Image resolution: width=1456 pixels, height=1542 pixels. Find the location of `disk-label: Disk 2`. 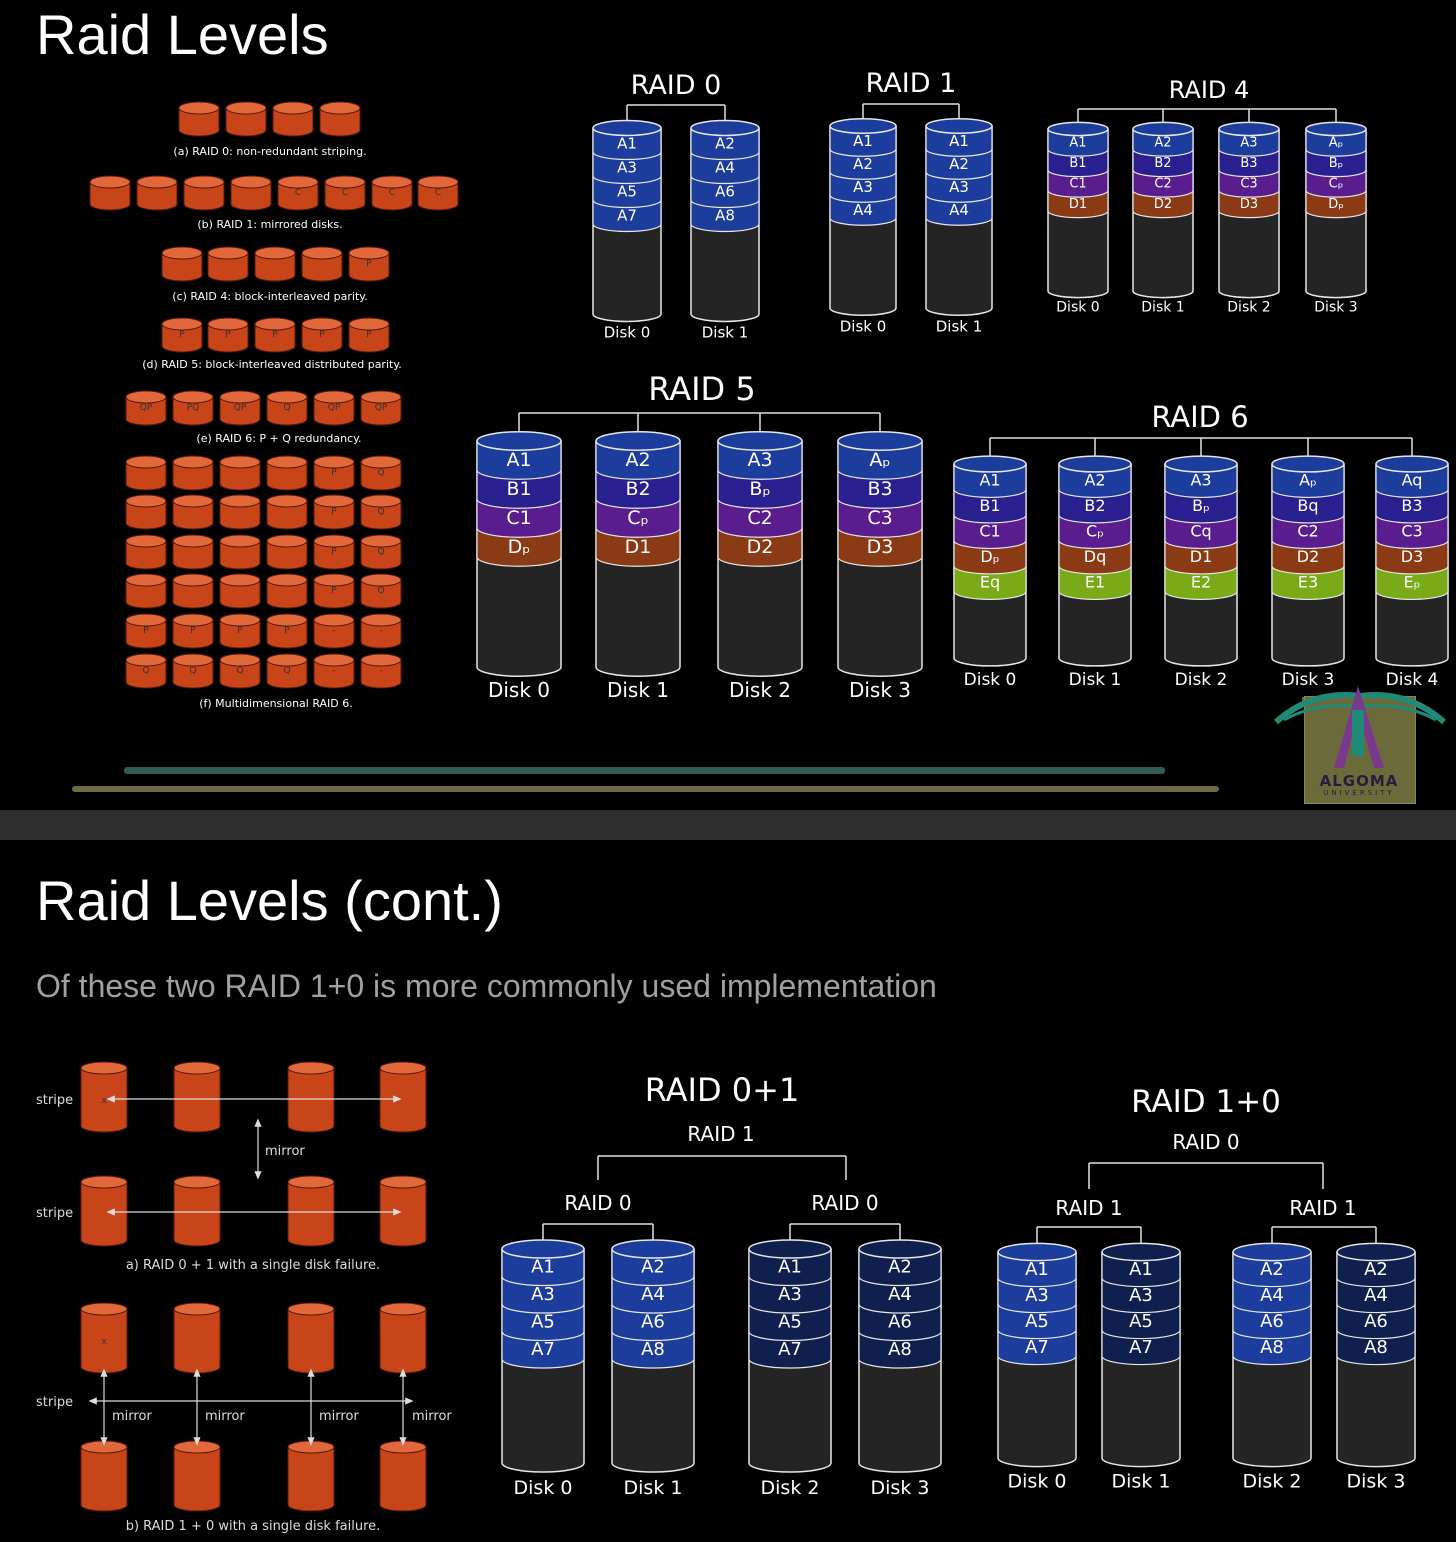

disk-label: Disk 2 is located at coordinates (1201, 680).